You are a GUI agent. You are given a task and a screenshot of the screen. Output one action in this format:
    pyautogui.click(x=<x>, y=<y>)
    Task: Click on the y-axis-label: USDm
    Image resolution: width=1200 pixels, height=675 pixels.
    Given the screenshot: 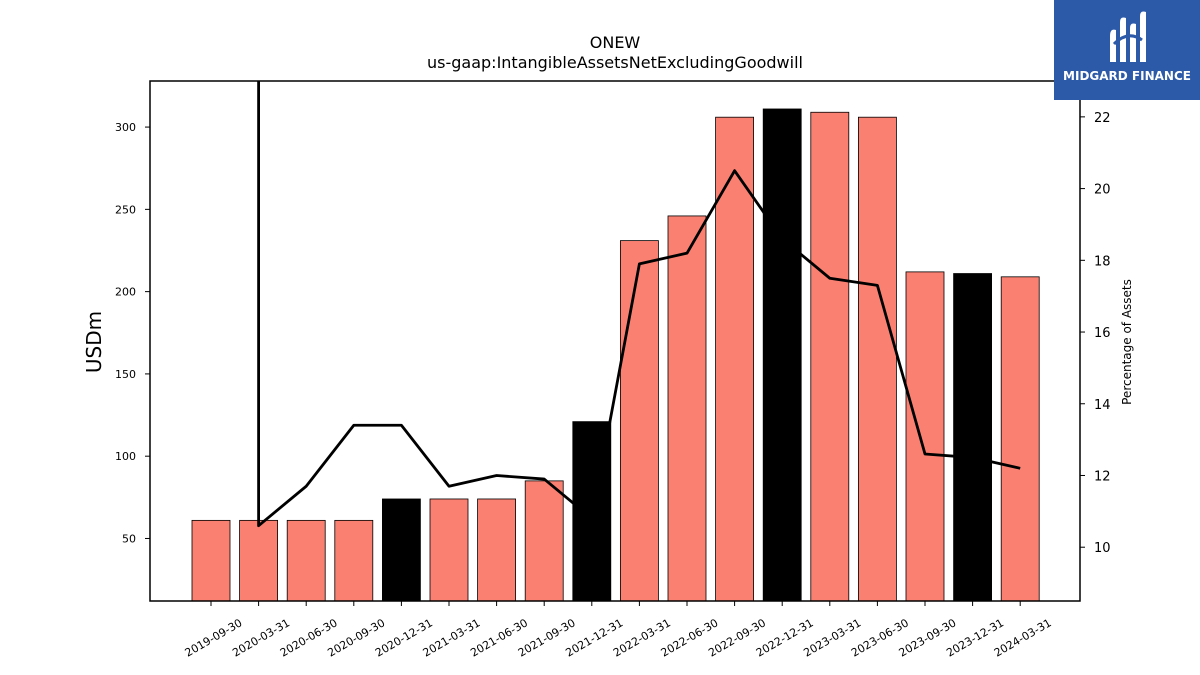 What is the action you would take?
    pyautogui.click(x=94, y=342)
    